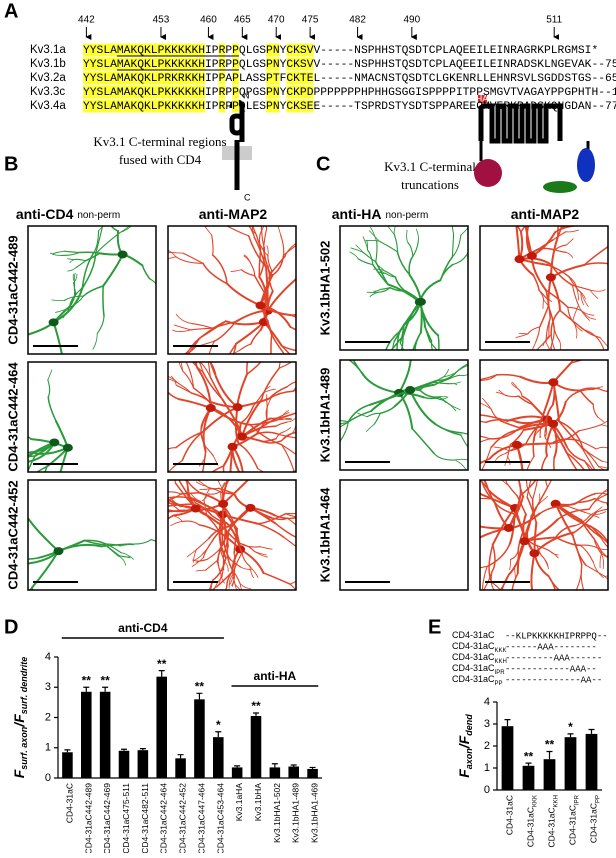  Describe the element at coordinates (48, 748) in the screenshot. I see `y-tick-label: 1` at that location.